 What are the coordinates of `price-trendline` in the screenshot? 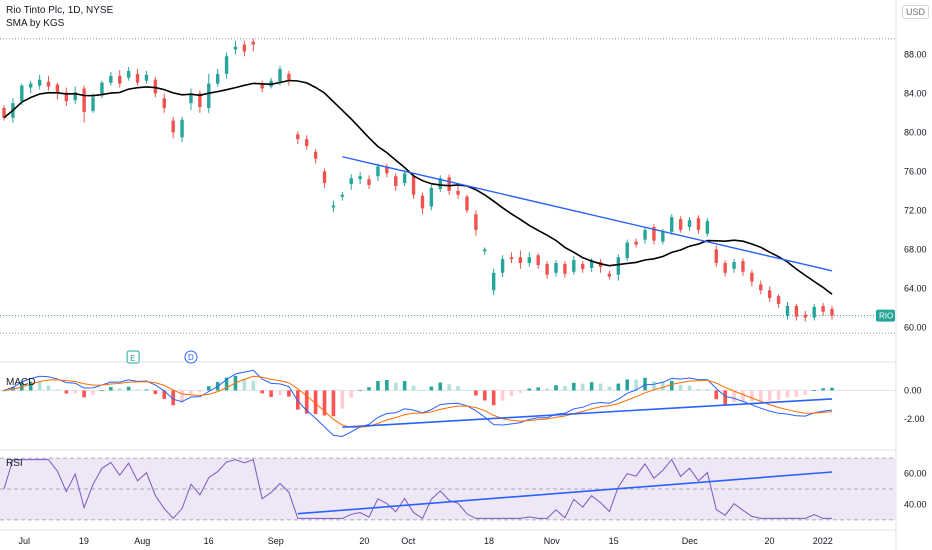 It's located at (587, 214).